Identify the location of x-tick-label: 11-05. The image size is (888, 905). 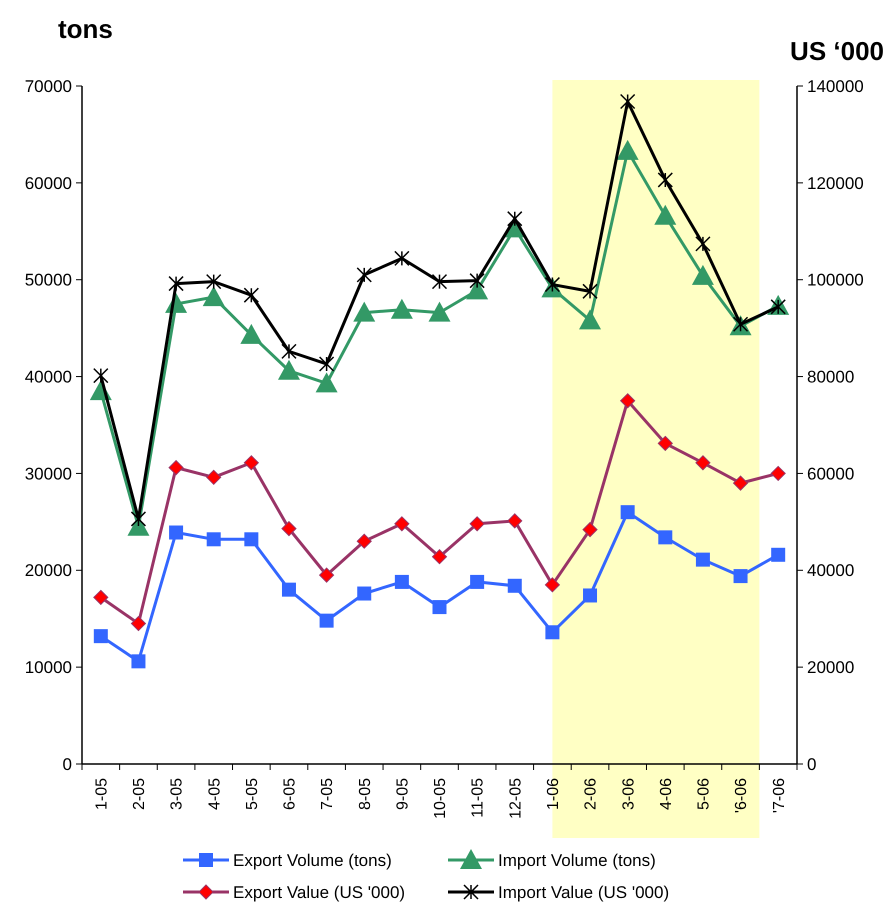
(478, 798).